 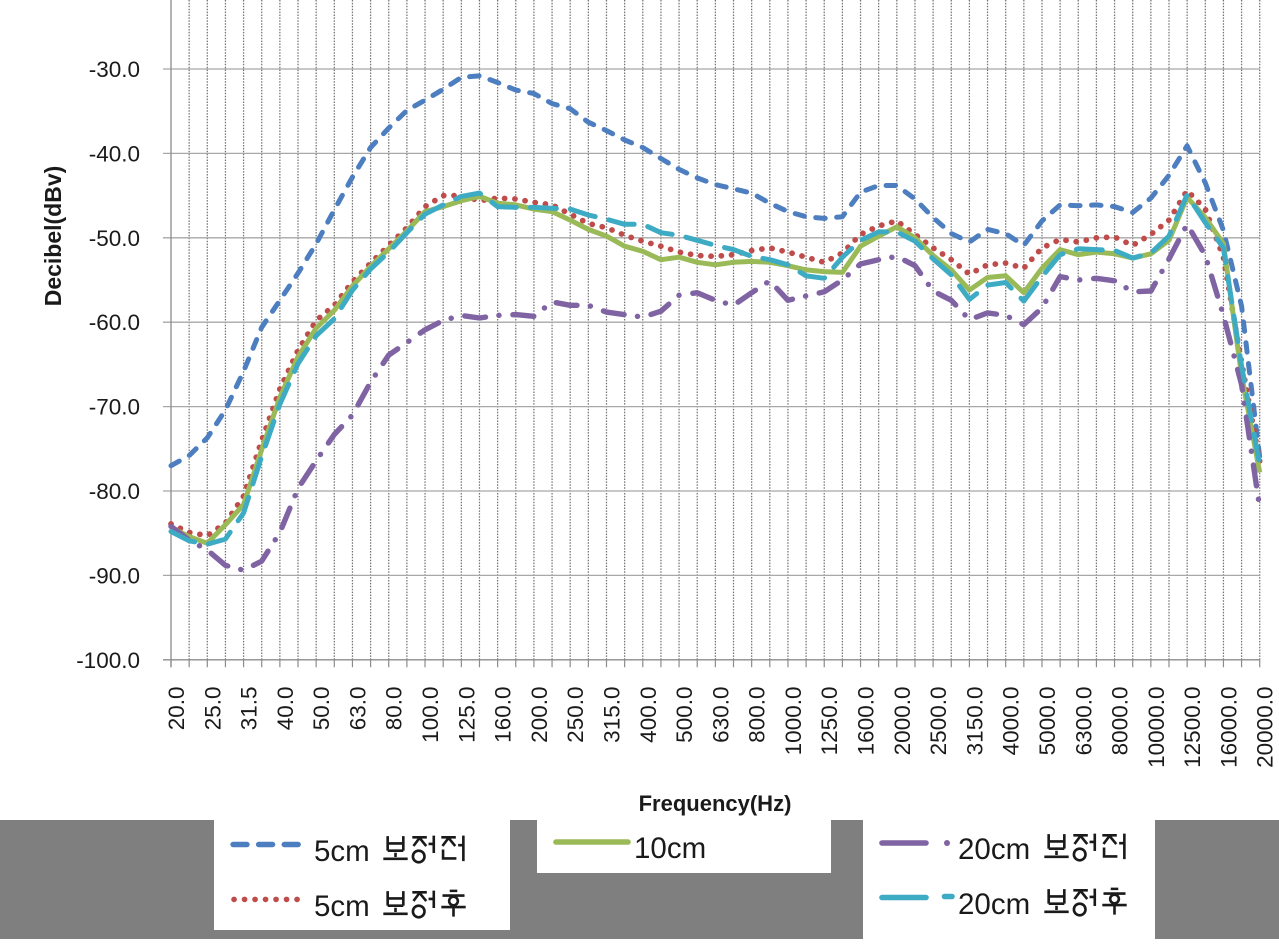 What do you see at coordinates (974, 721) in the screenshot?
I see `svg-text: 3150.0` at bounding box center [974, 721].